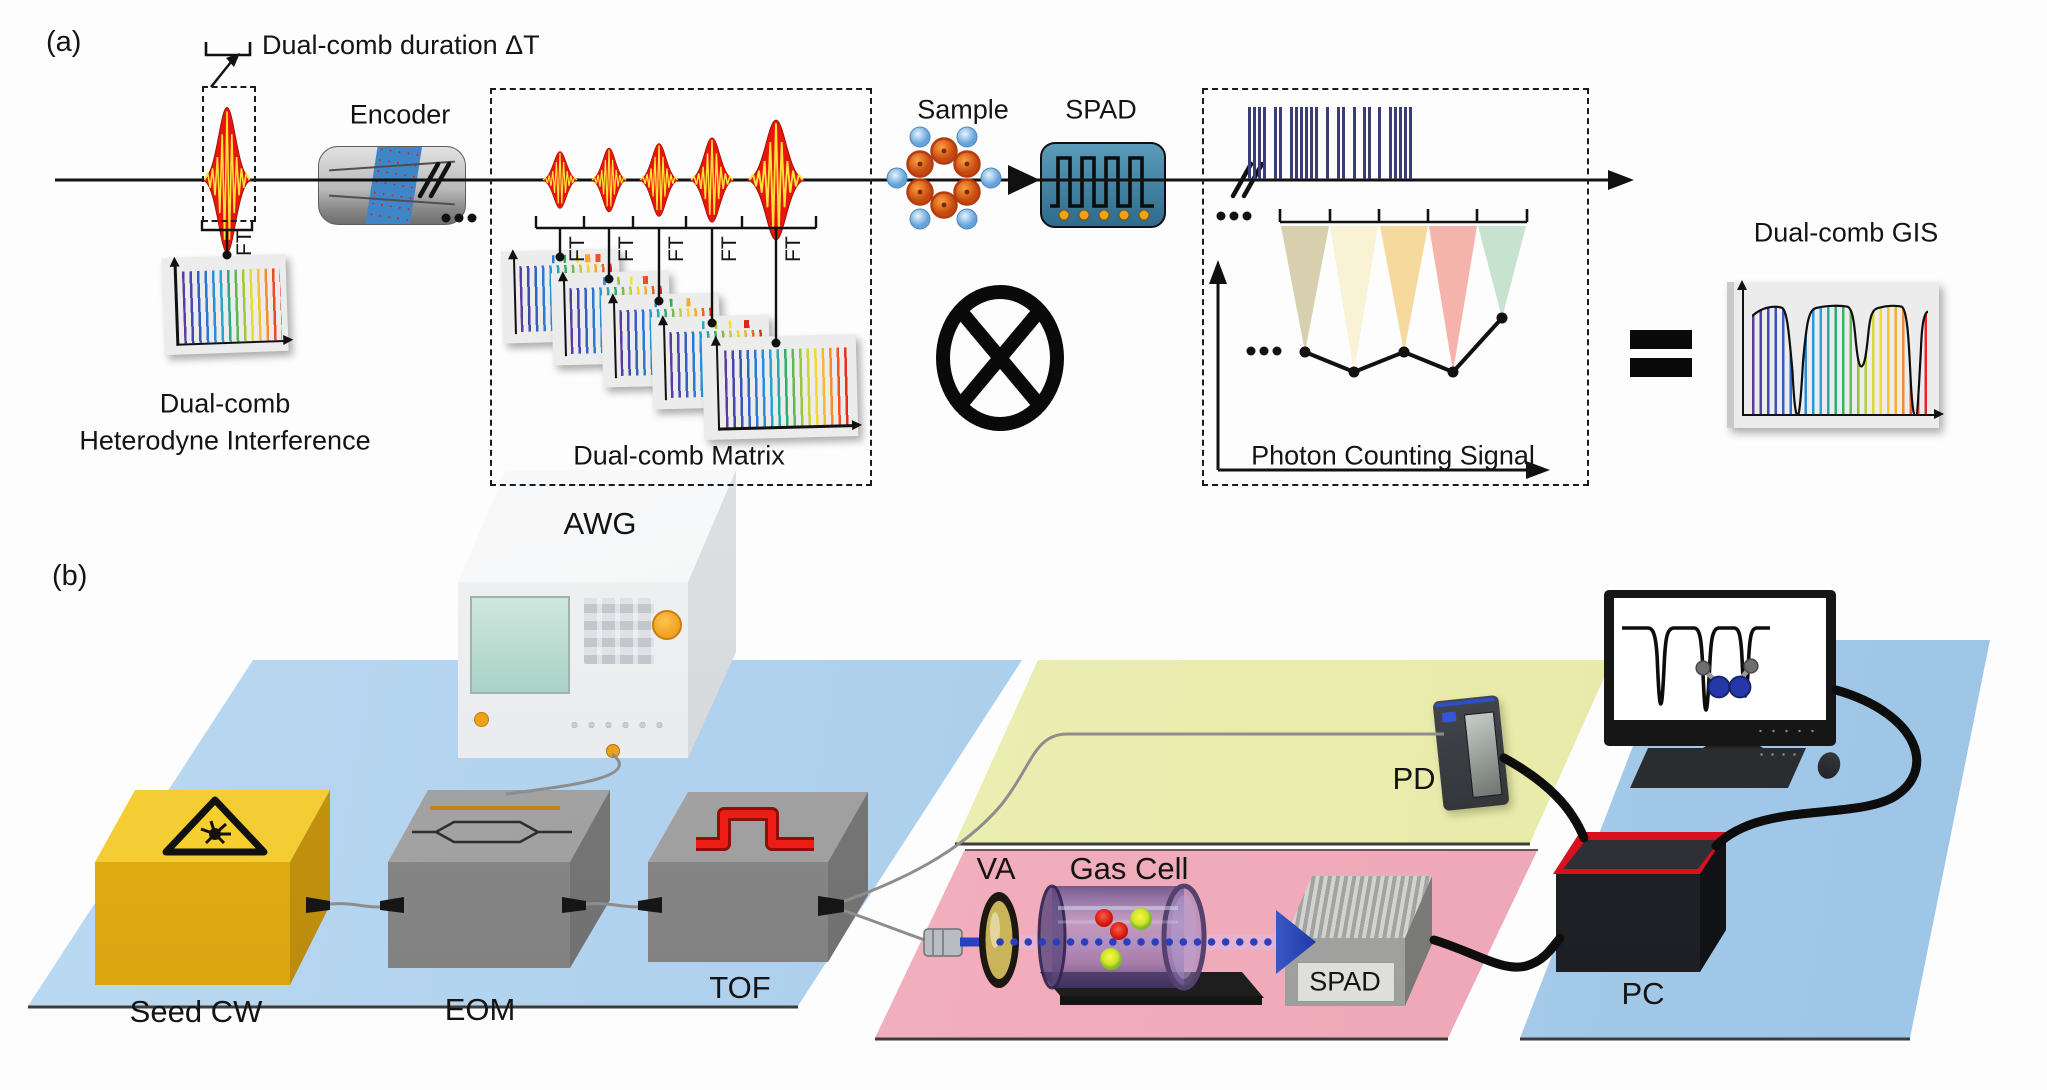  Describe the element at coordinates (1024, 180) in the screenshot. I see `arrow-into-spad` at that location.